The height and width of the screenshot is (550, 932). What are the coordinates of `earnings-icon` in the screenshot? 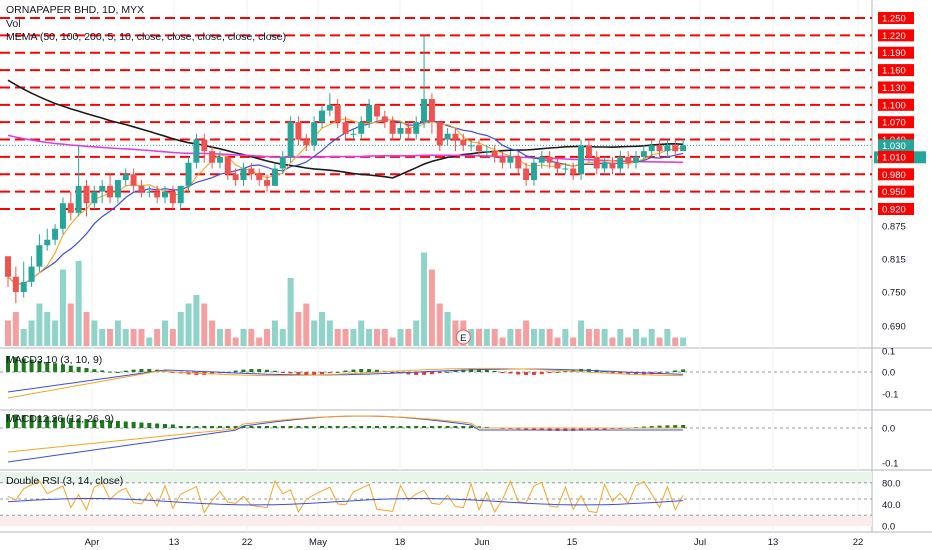 It's located at (463, 337).